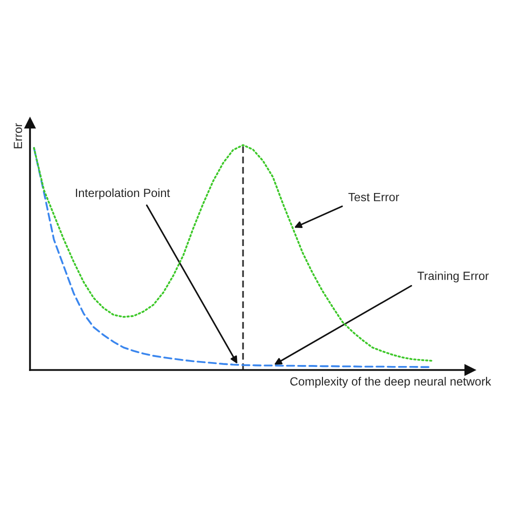 The height and width of the screenshot is (512, 512). I want to click on x-axis-title: Complexity of the deep neural network, so click(391, 382).